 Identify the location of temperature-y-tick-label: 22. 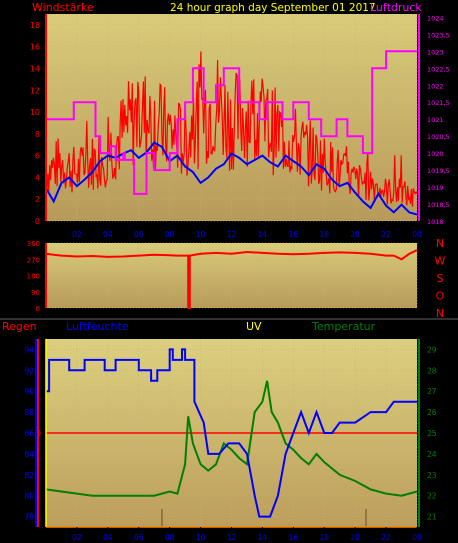
(432, 496).